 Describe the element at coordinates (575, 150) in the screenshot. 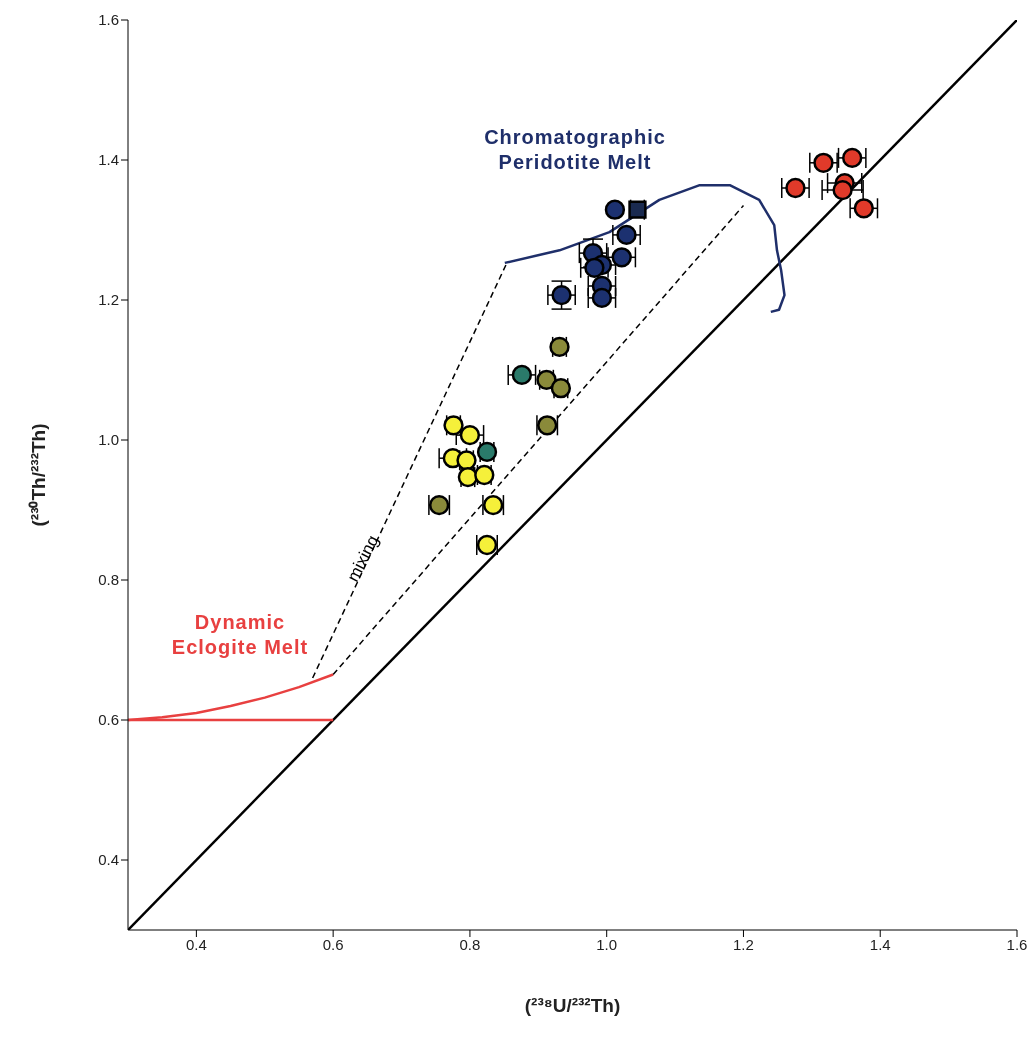

I see `series-label: Chromatographic Peridotite Melt` at that location.